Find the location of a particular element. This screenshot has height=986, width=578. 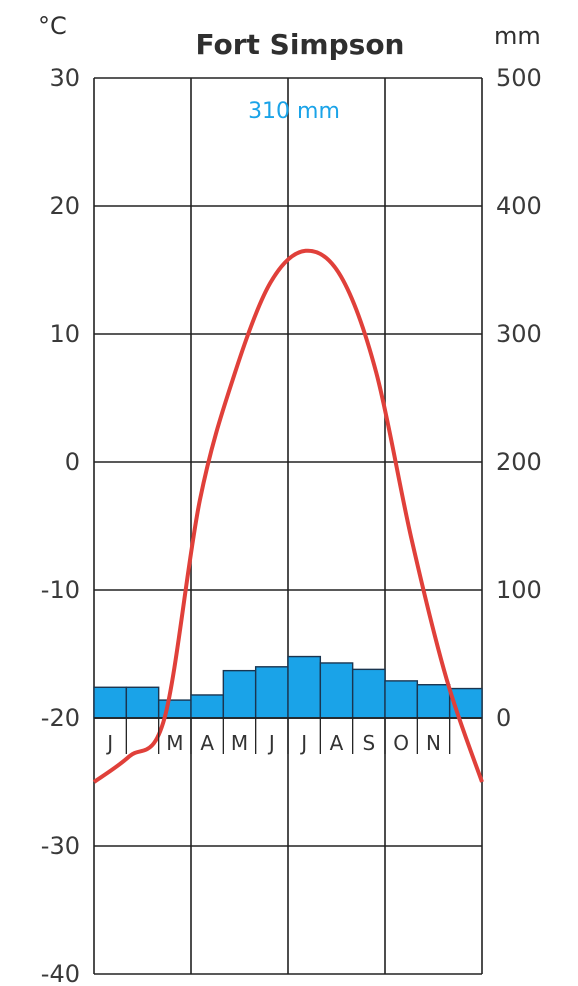

precipitation-tick-label: 400 is located at coordinates (519, 206).